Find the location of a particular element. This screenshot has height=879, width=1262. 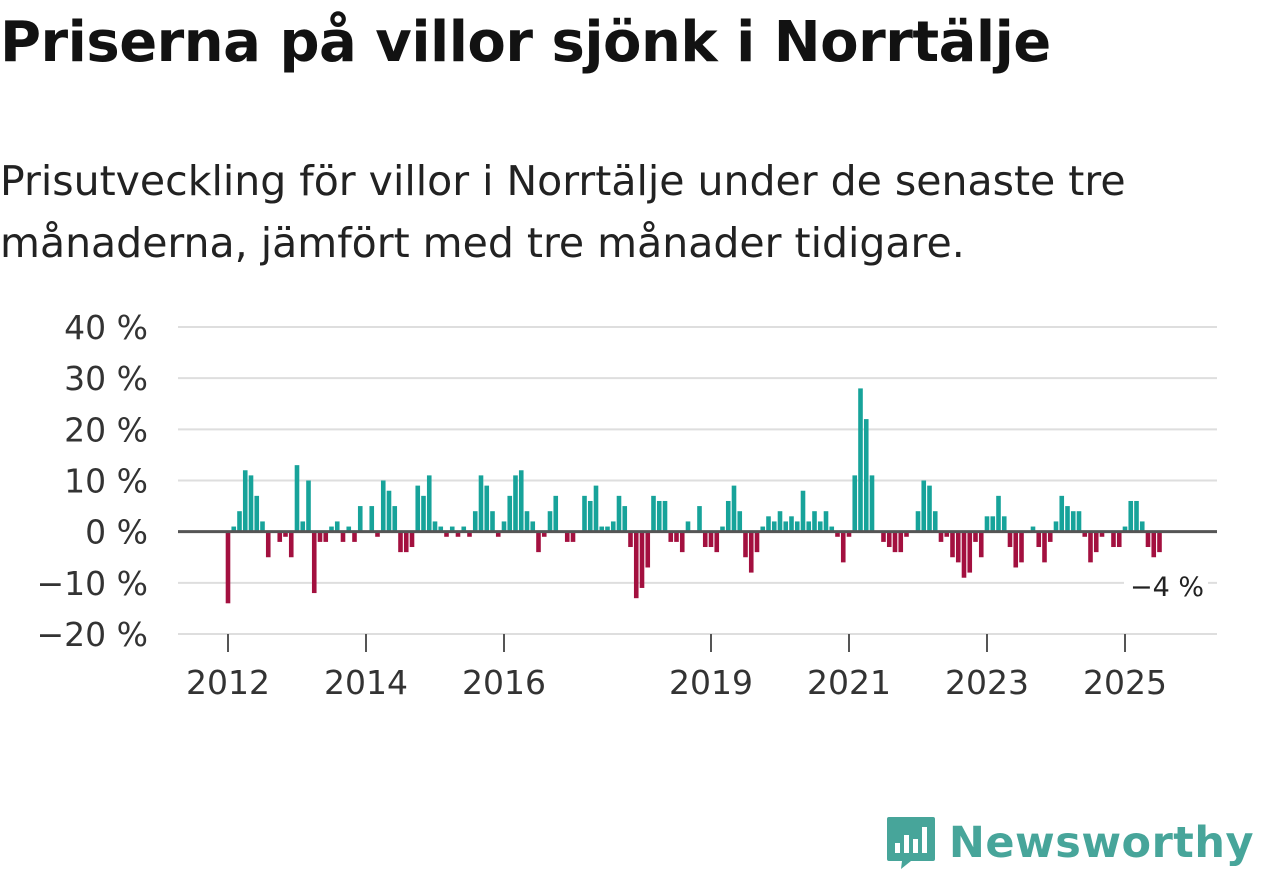

y-tick-label: 0 % is located at coordinates (116, 532).